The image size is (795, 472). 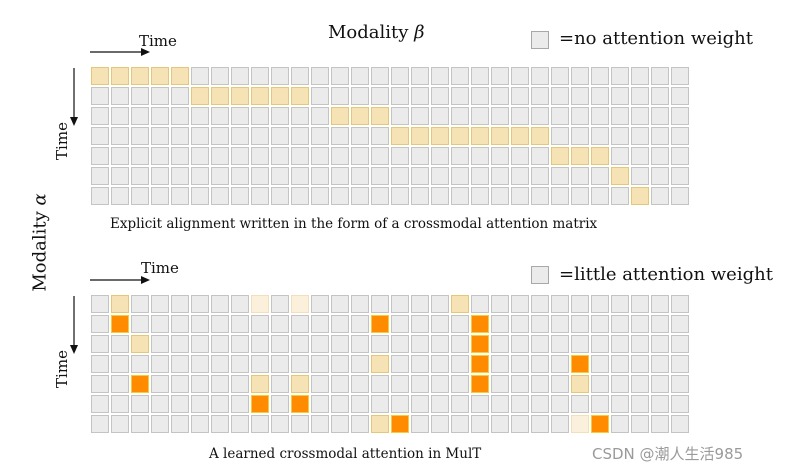 I want to click on bottom-cell-light, so click(x=580, y=384).